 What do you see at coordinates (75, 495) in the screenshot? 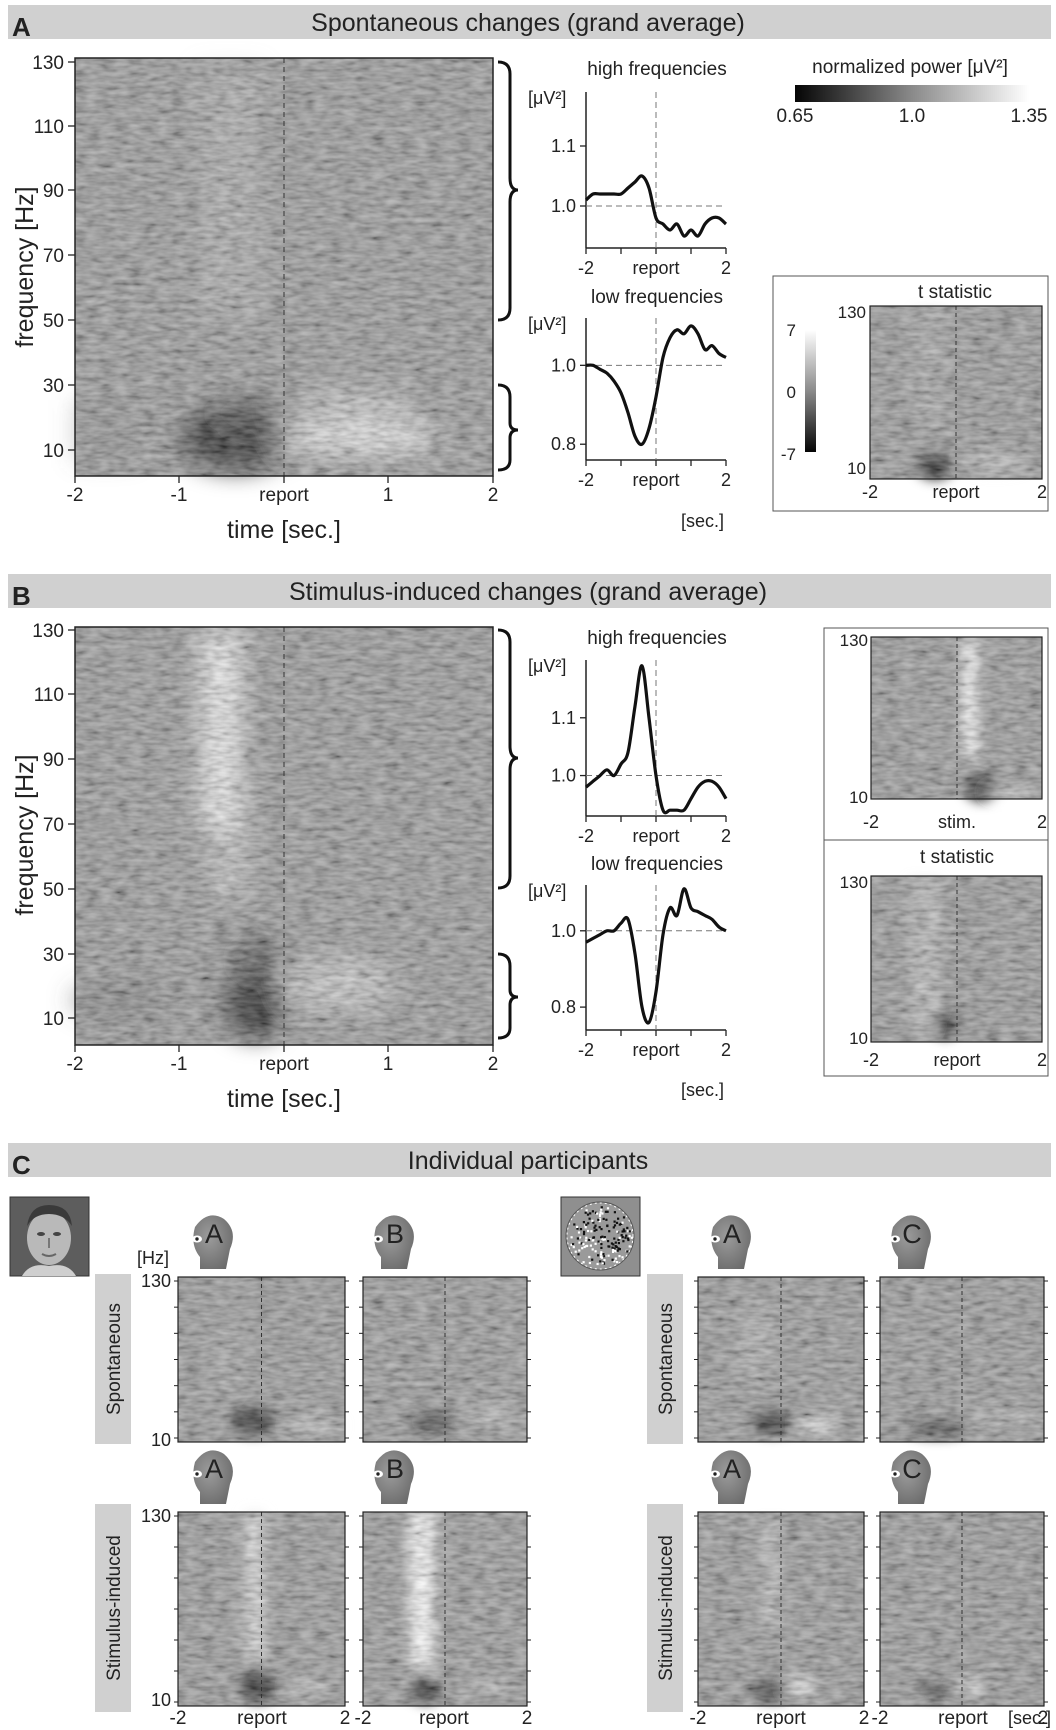
I see `xa-m2: -2` at bounding box center [75, 495].